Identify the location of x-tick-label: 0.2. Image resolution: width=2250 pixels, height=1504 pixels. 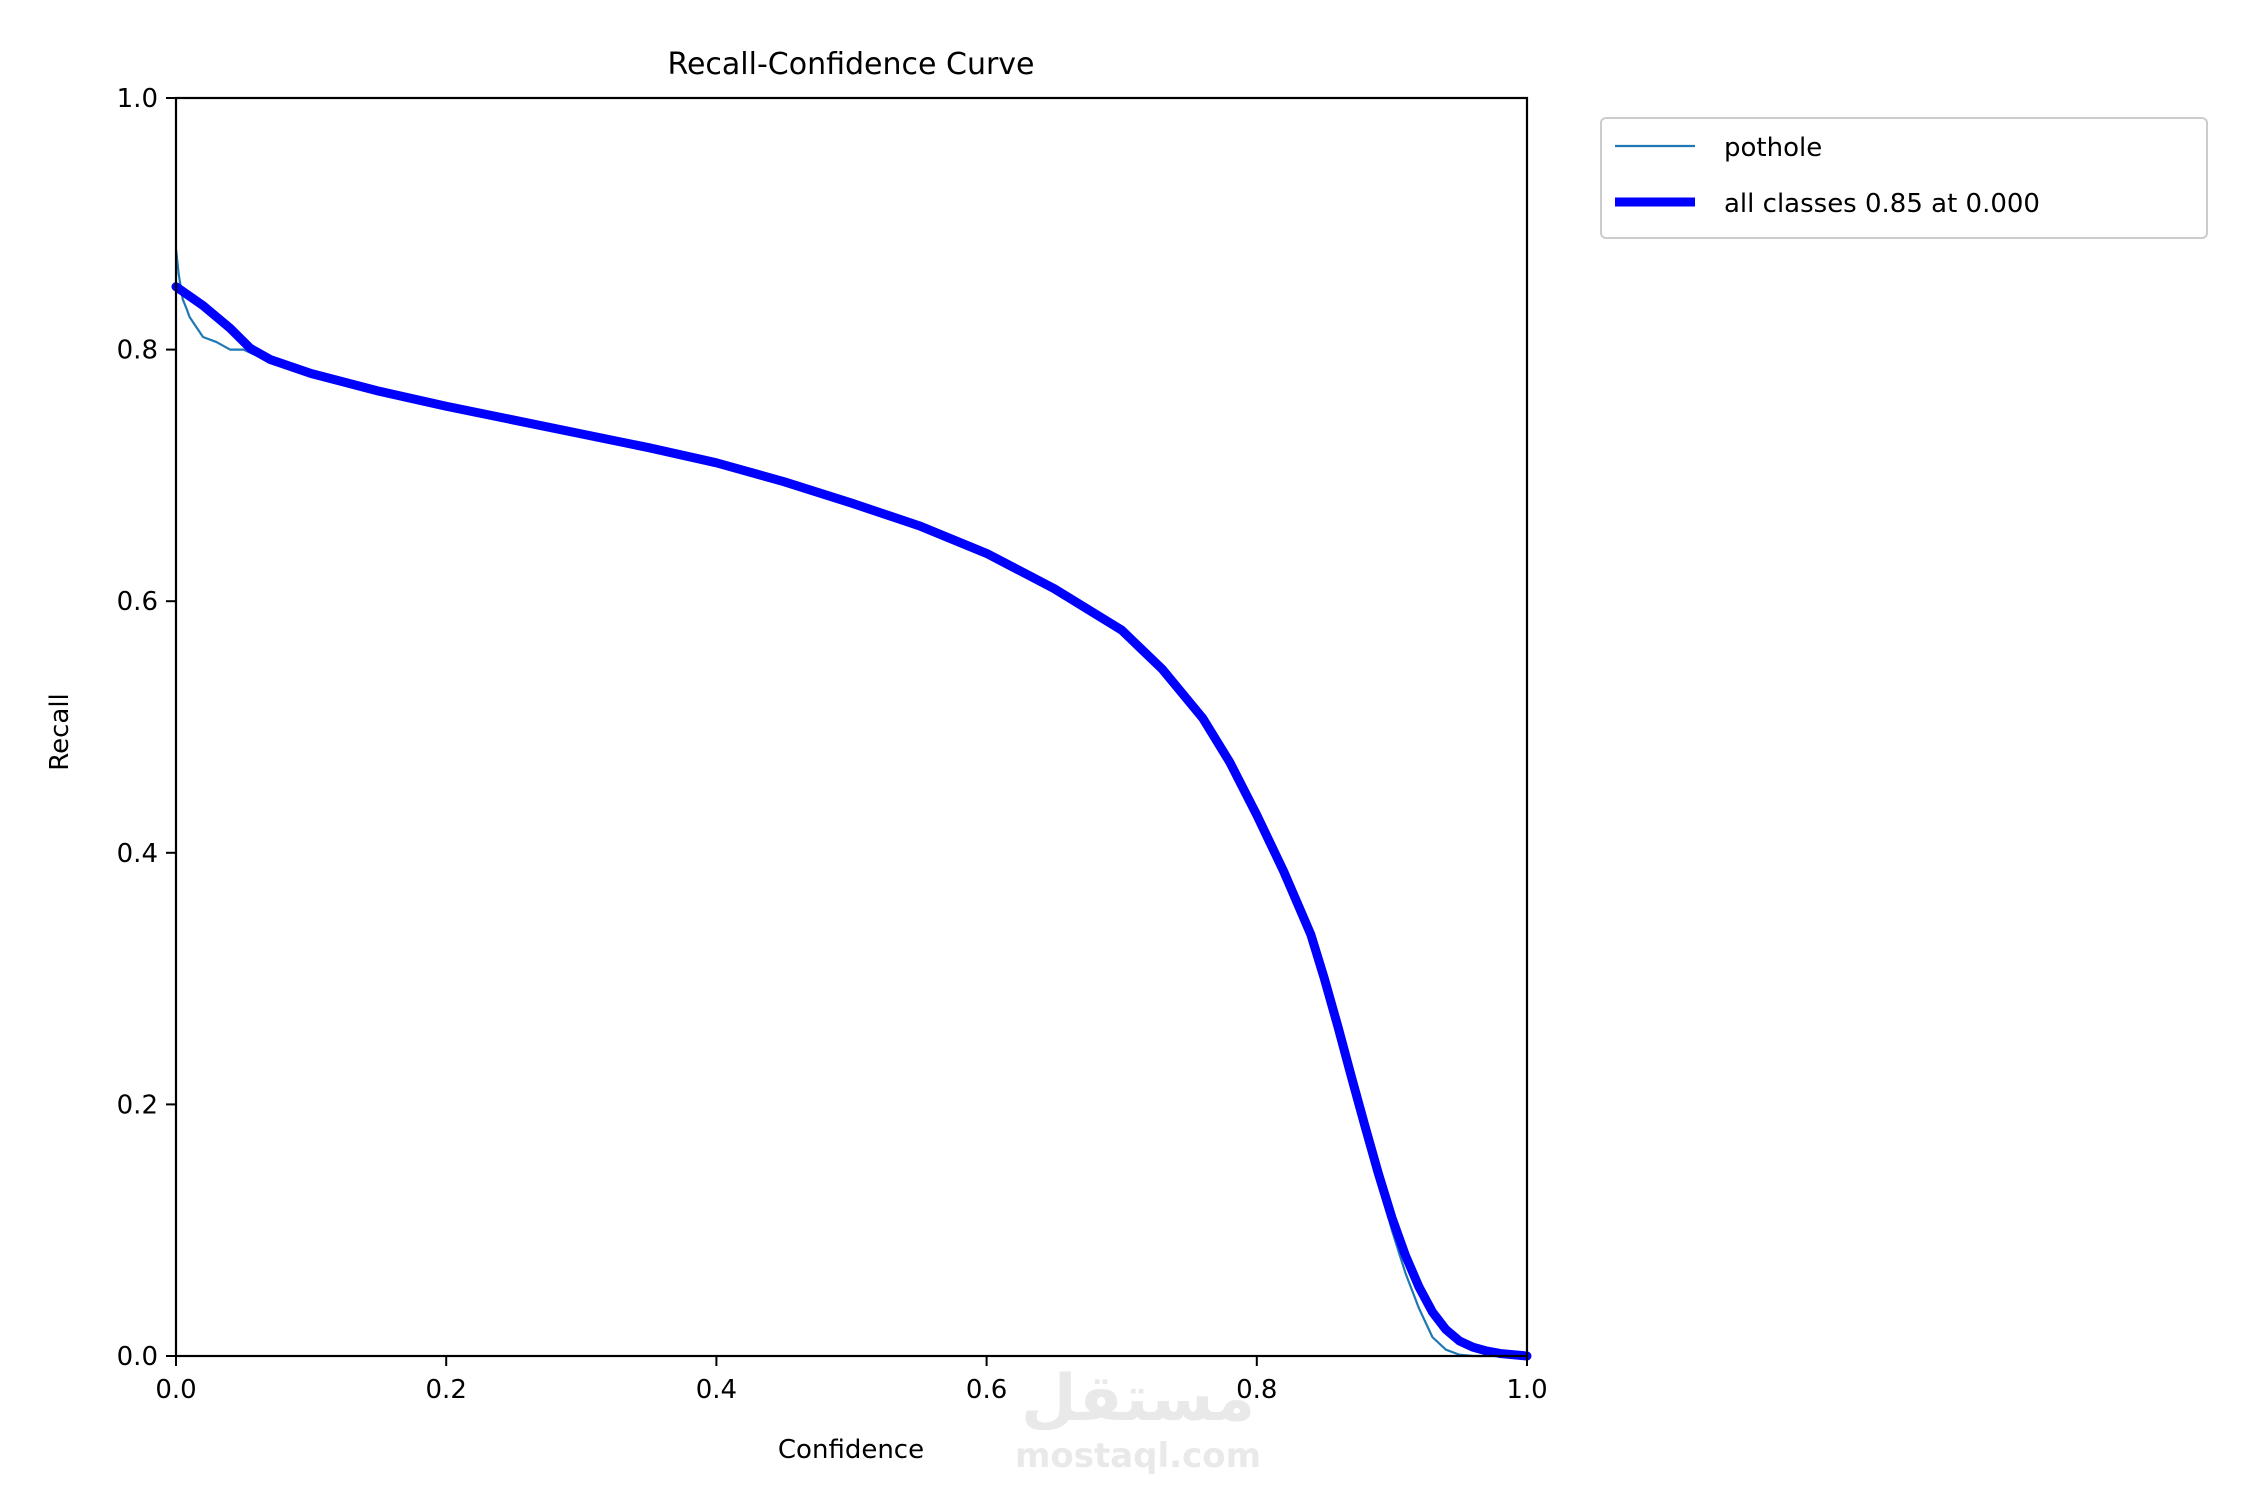
(446, 1390).